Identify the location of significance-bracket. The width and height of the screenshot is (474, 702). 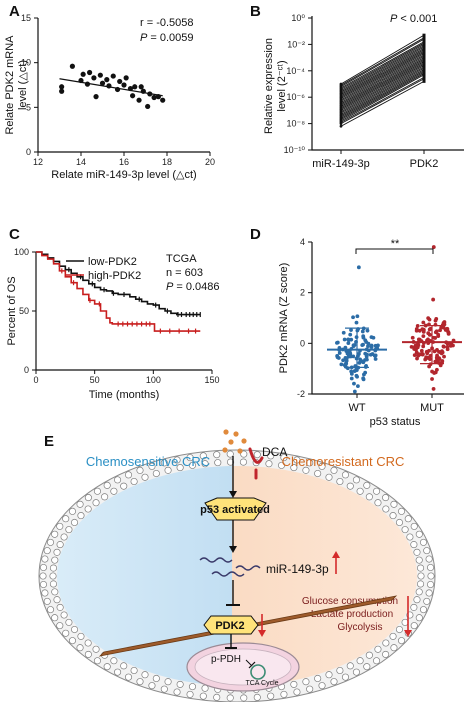
(394, 251).